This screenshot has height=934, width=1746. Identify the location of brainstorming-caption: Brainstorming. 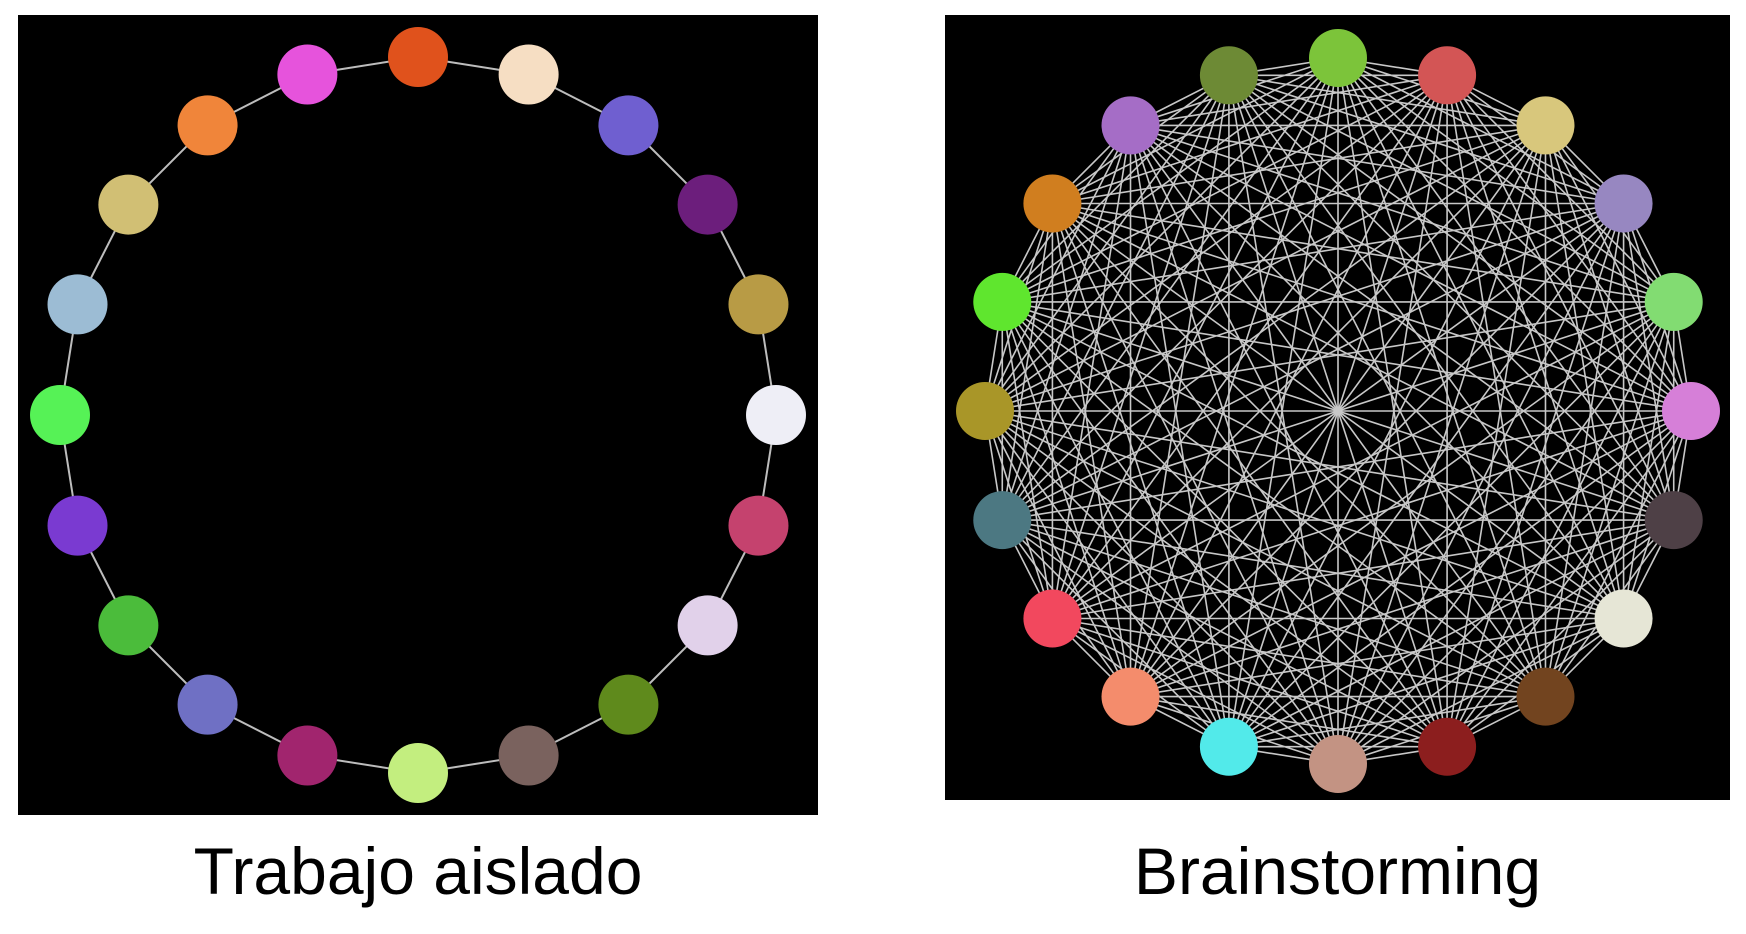
(1337, 871).